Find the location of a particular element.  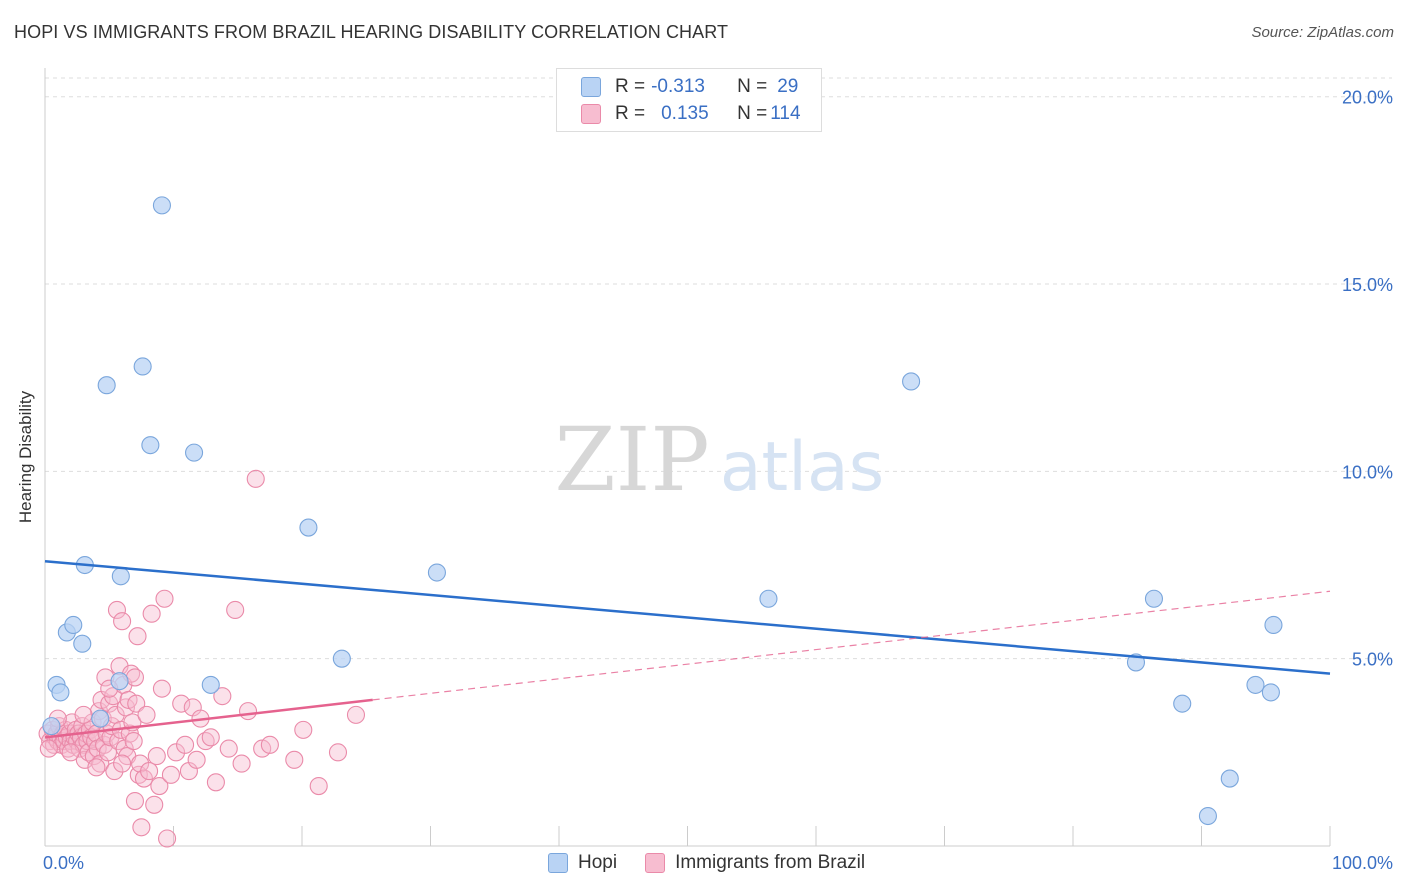

brazil-r-label: R = is located at coordinates (630, 113).